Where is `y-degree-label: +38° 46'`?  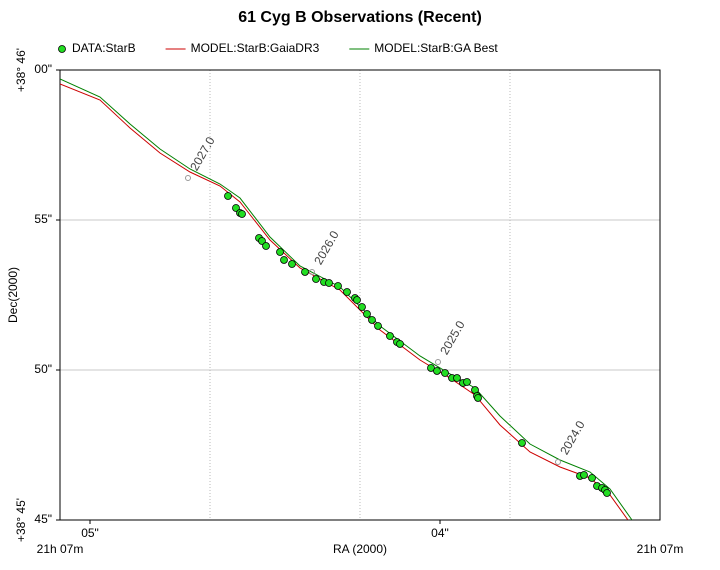 y-degree-label: +38° 46' is located at coordinates (21, 70).